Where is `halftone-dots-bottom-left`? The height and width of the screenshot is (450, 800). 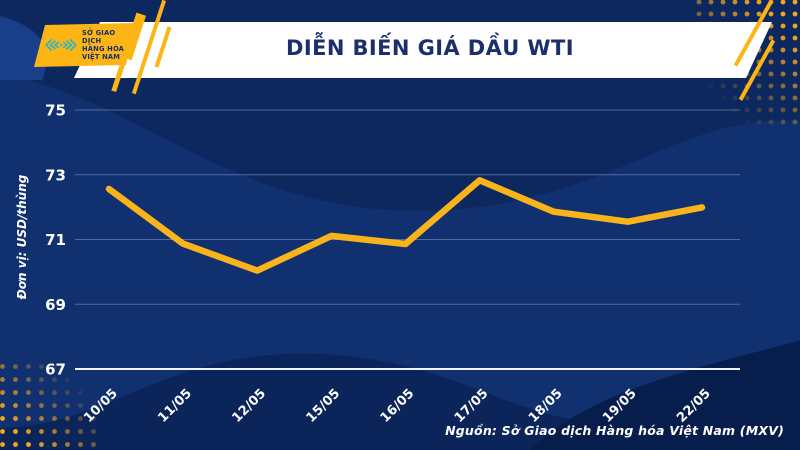 halftone-dots-bottom-left is located at coordinates (49, 405).